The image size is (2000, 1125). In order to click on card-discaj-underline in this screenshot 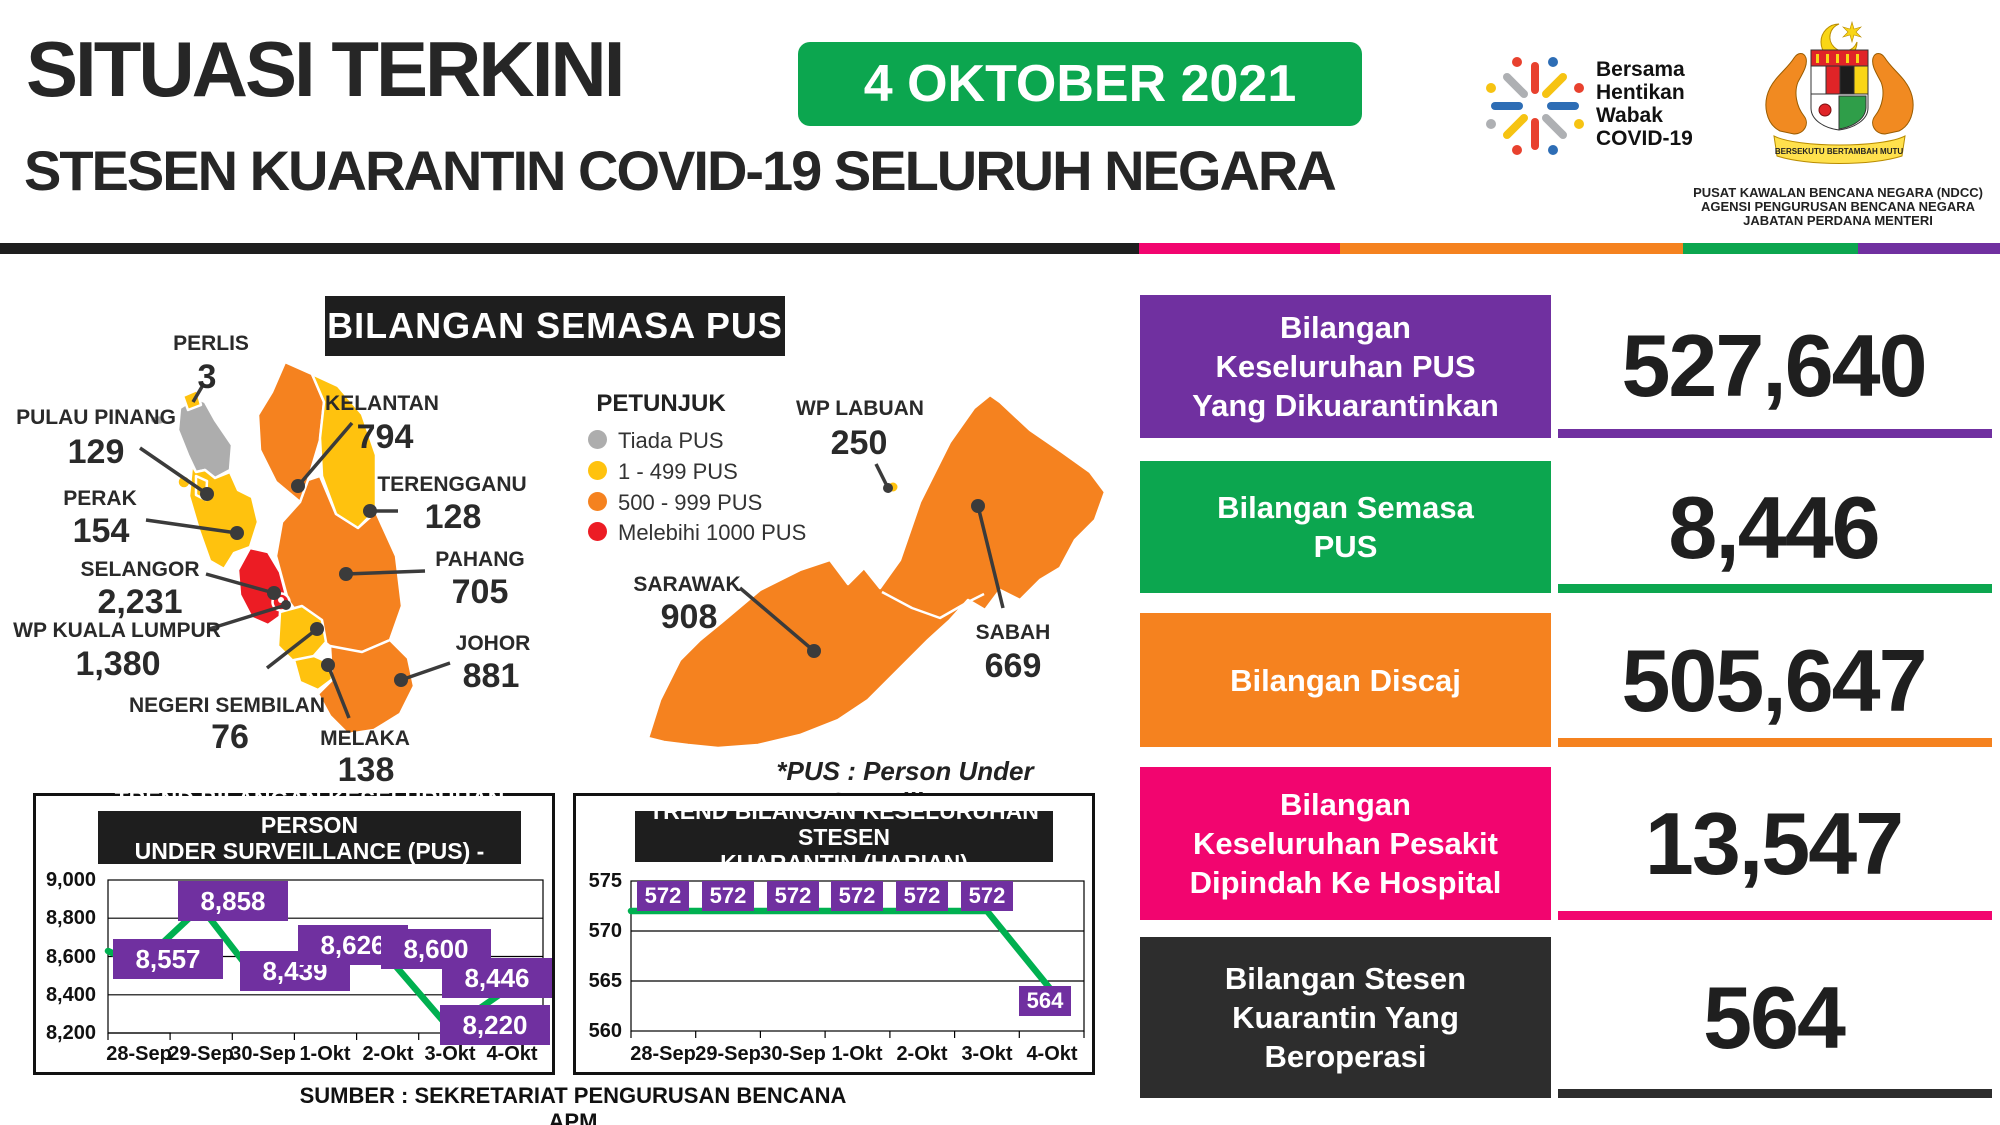, I will do `click(1775, 742)`.